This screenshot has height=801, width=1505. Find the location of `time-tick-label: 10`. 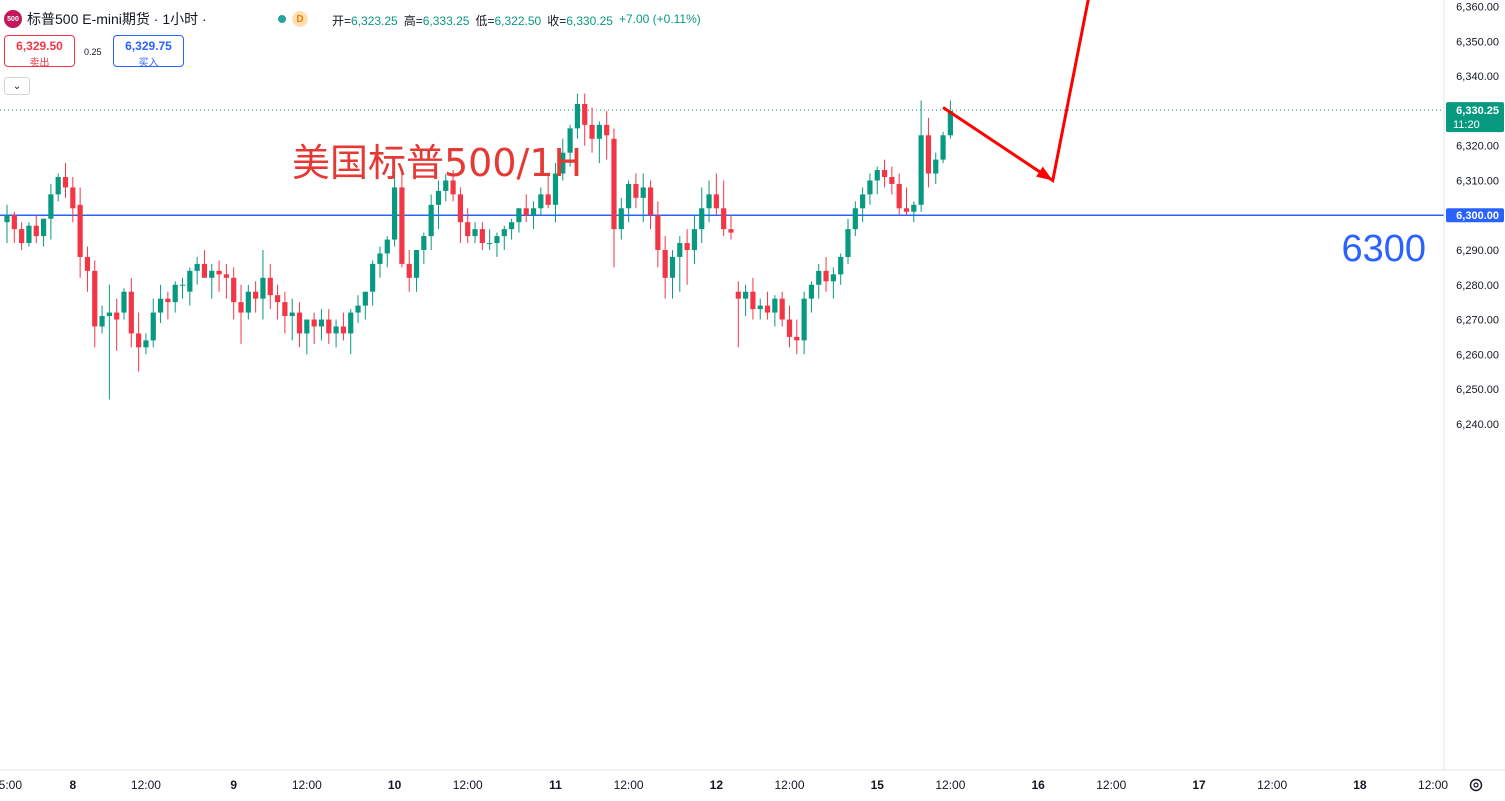

time-tick-label: 10 is located at coordinates (395, 785).